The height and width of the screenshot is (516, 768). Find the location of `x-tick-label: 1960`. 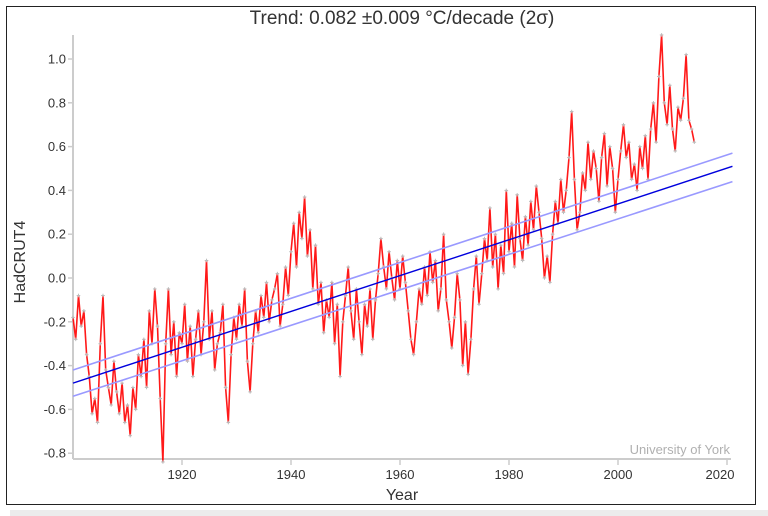

x-tick-label: 1960 is located at coordinates (400, 474).